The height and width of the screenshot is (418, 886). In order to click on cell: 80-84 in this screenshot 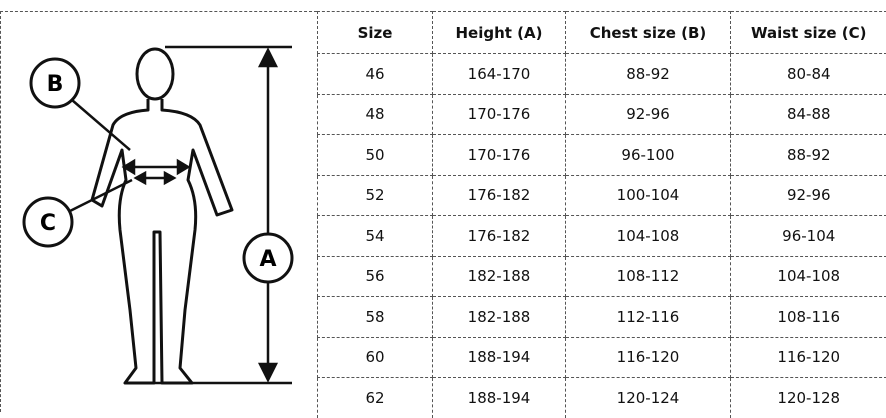, I will do `click(808, 74)`.